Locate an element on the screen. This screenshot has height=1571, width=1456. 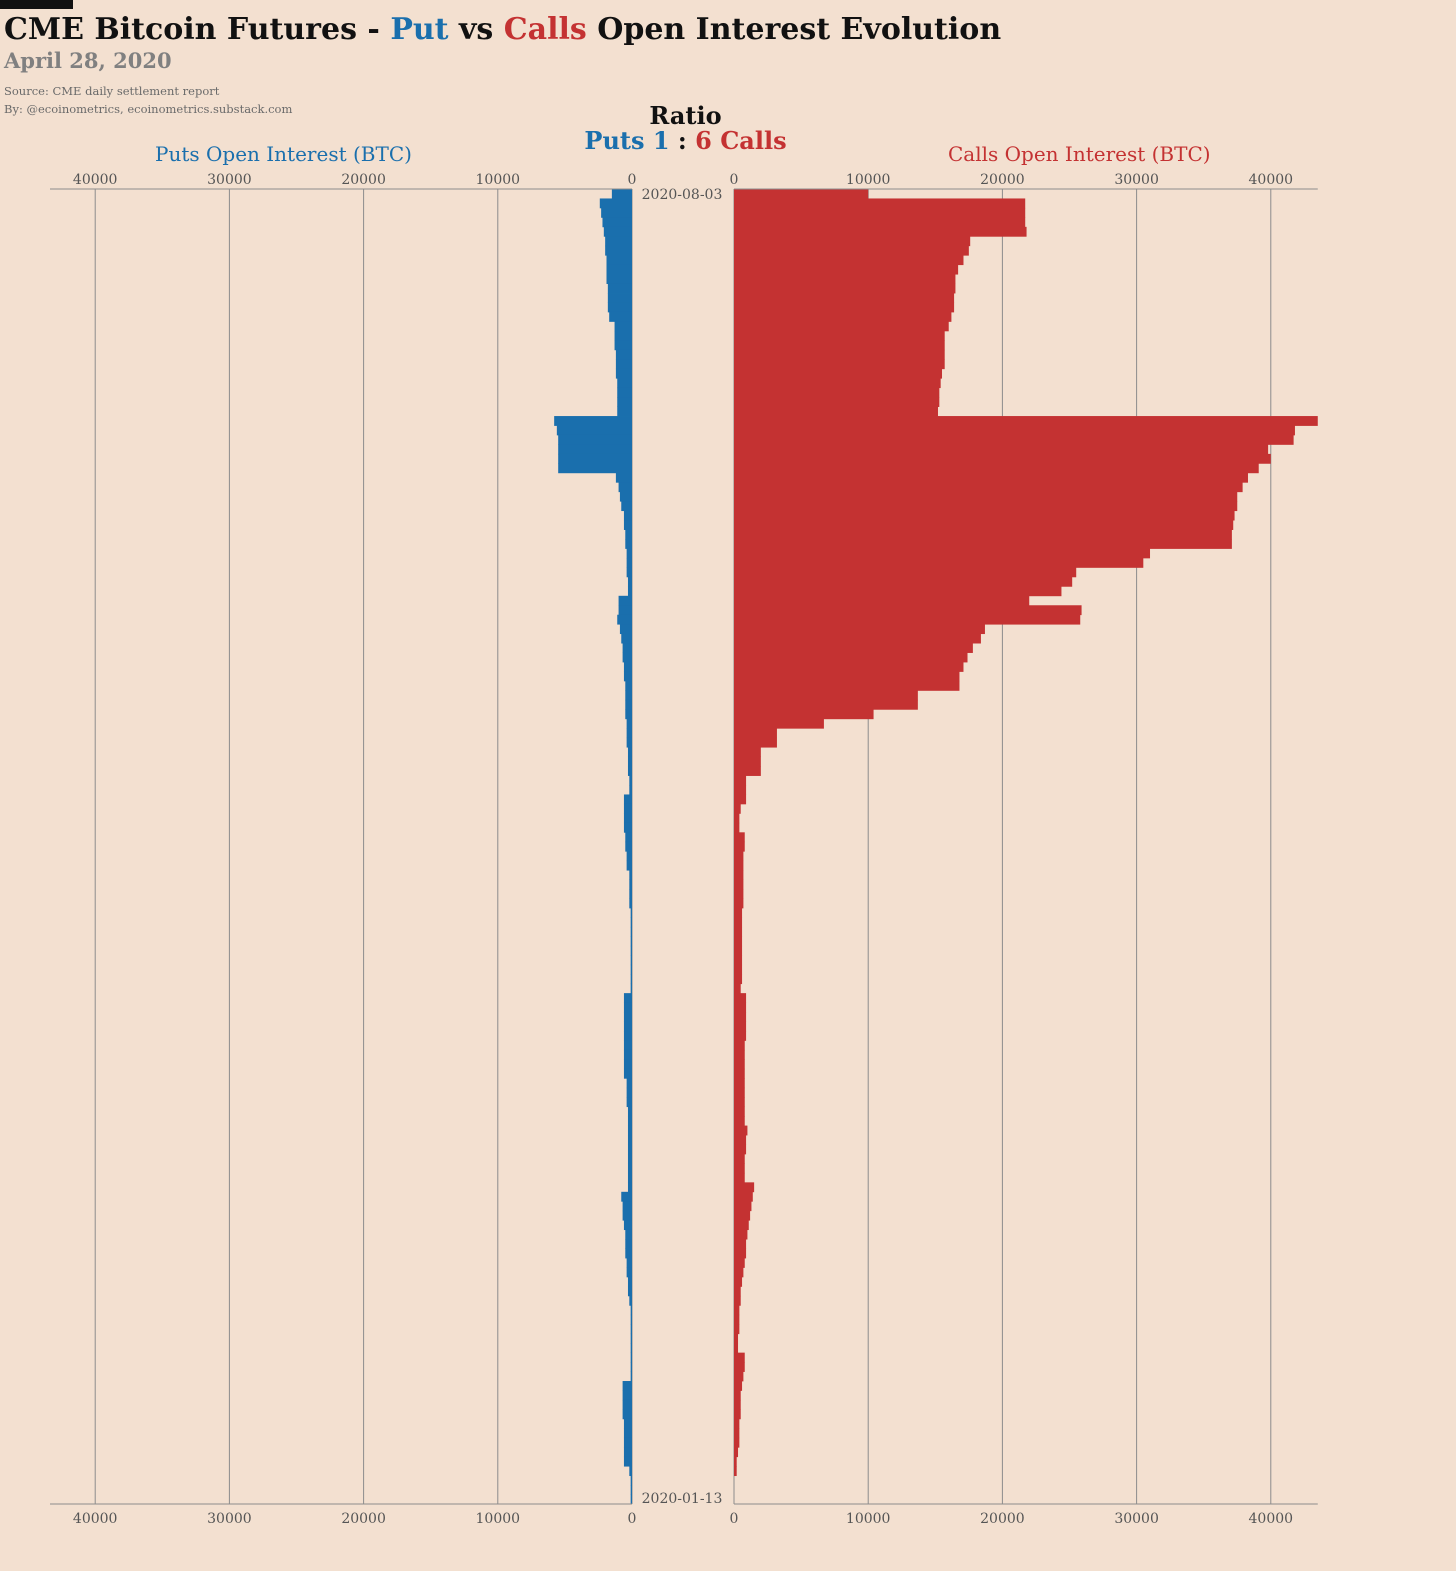
calls-tick-label-top: 30000 is located at coordinates (1136, 180).